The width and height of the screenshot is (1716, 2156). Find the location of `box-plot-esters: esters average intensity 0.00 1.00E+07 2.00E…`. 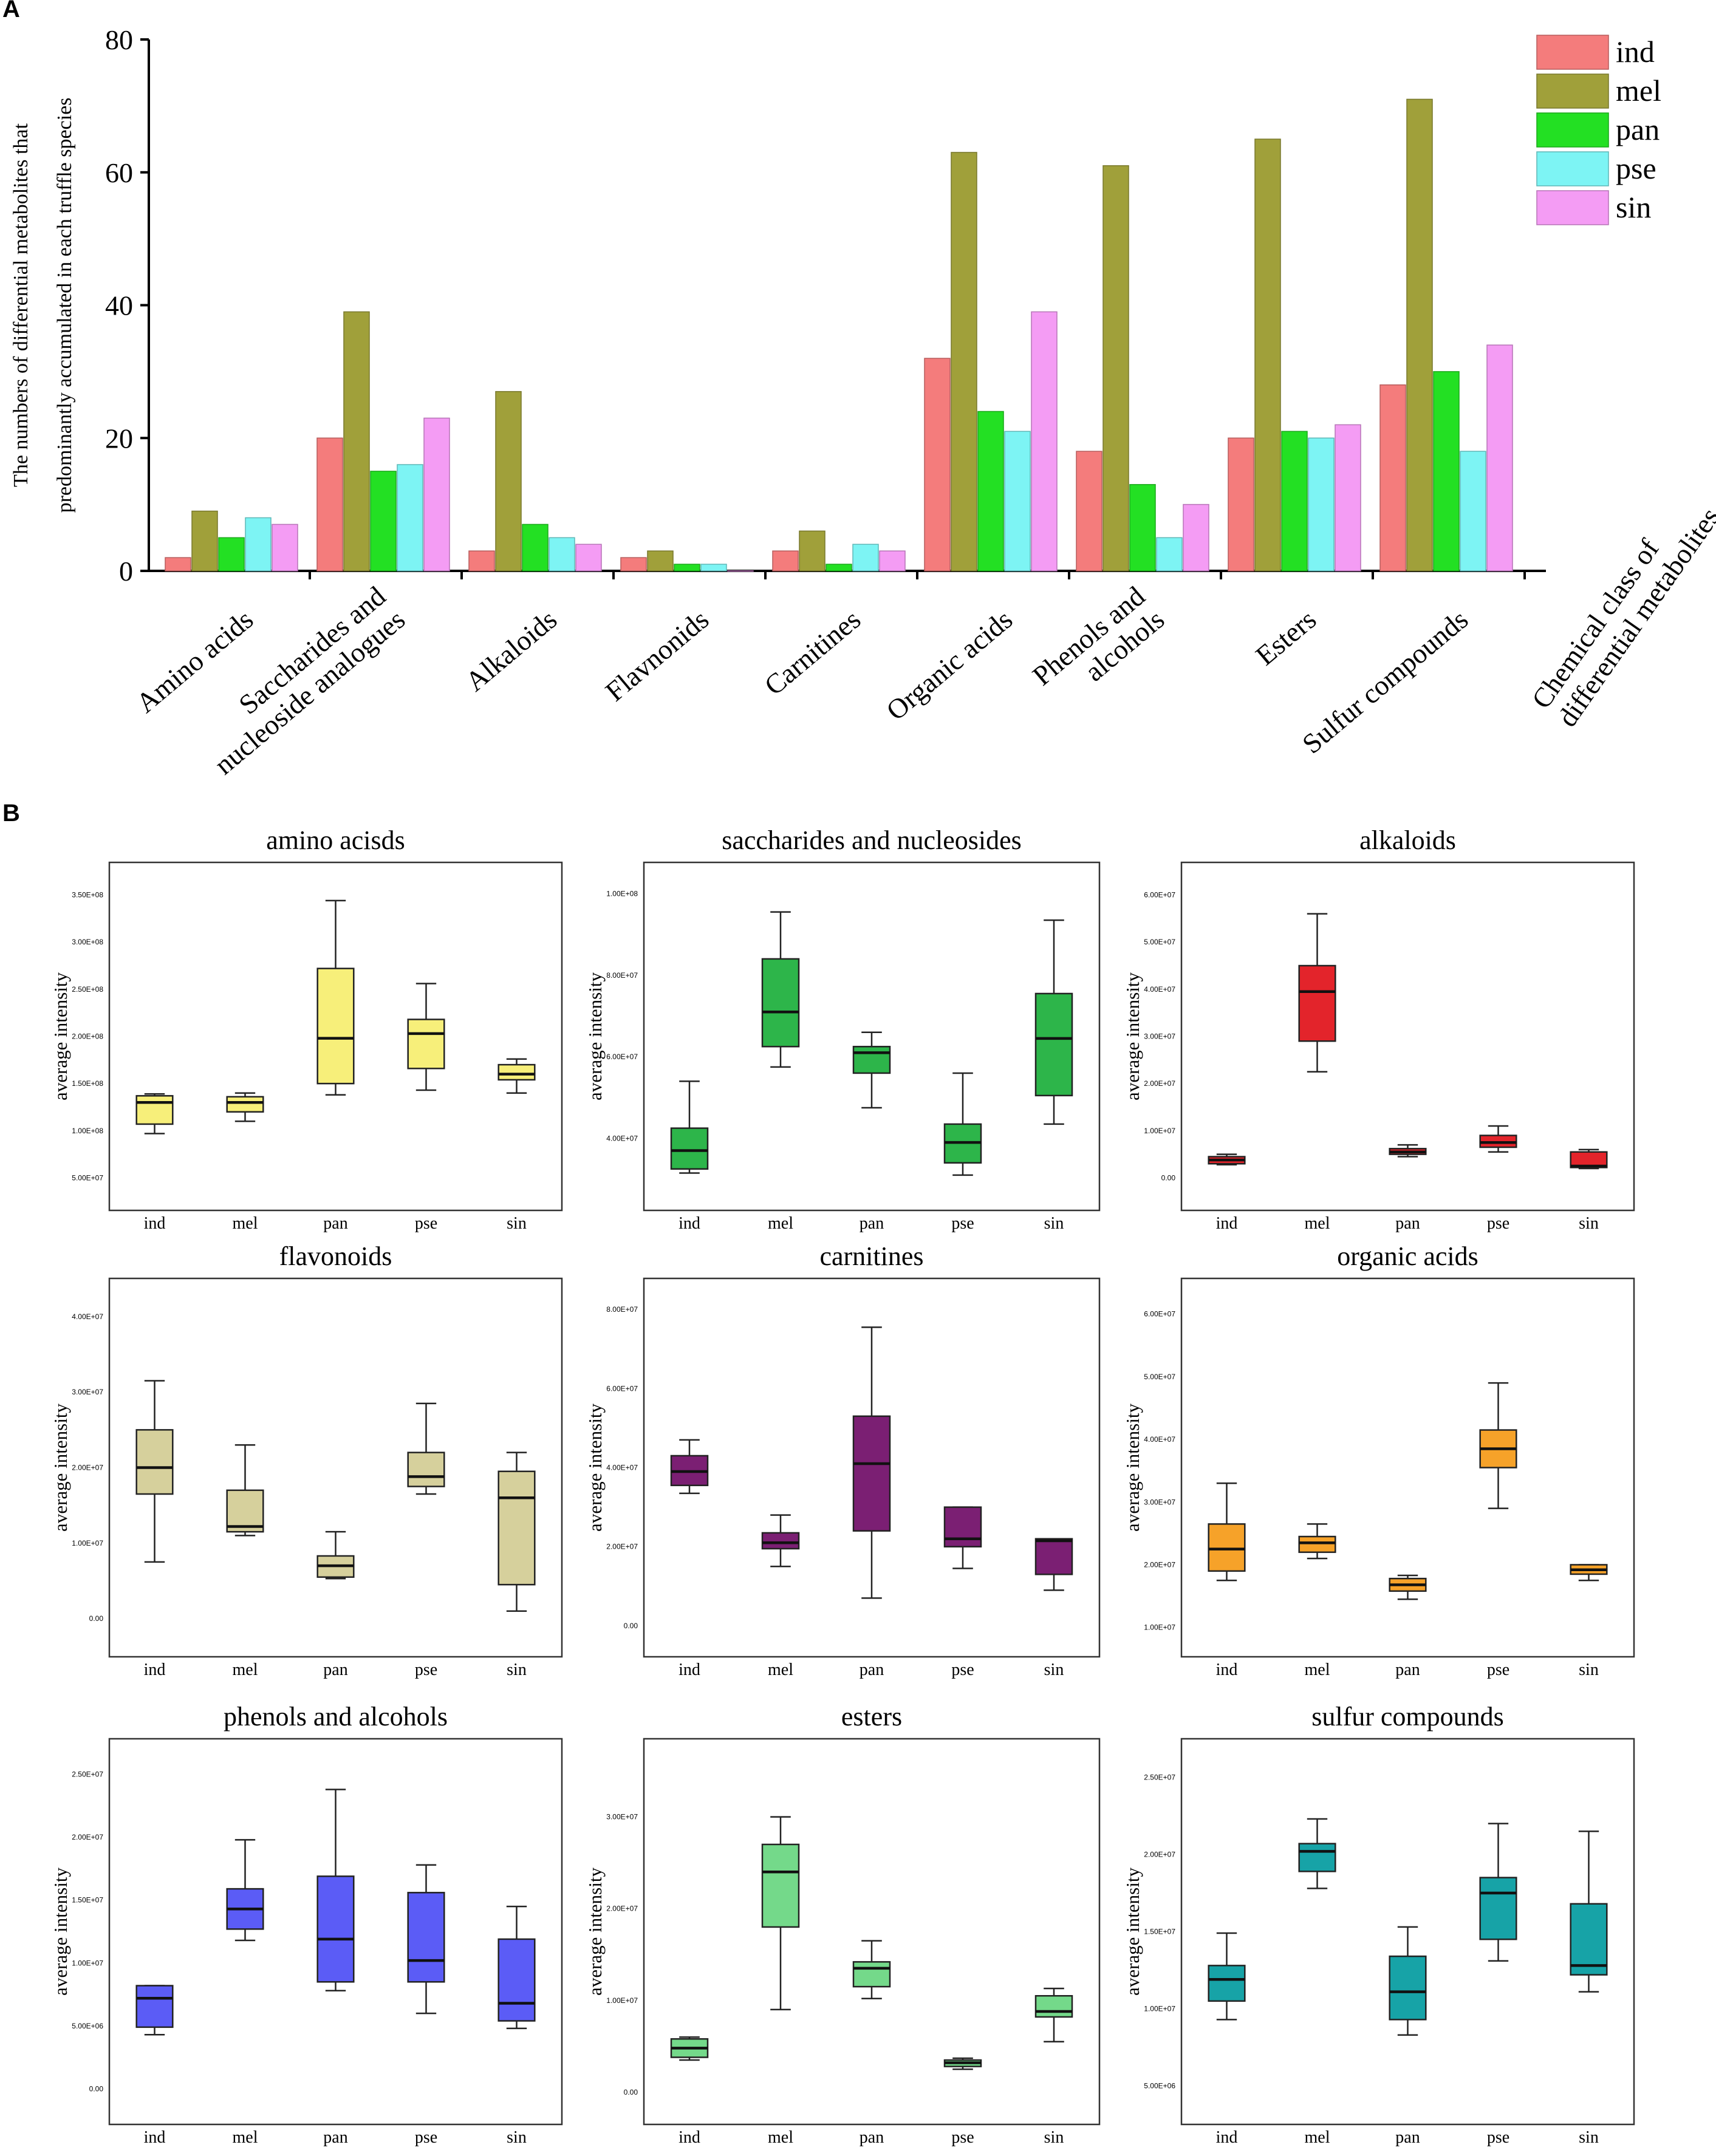

box-plot-esters: esters average intensity 0.00 1.00E+07 2.00E… is located at coordinates (842, 1924).